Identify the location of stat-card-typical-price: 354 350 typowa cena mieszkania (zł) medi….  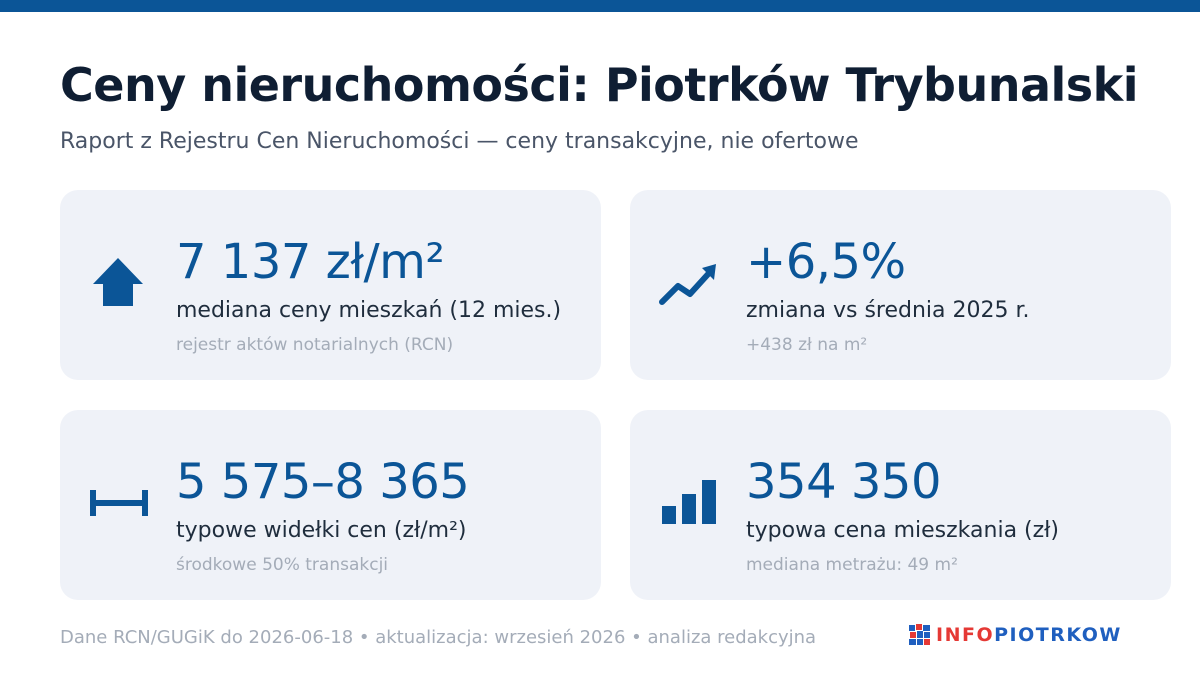
(900, 505).